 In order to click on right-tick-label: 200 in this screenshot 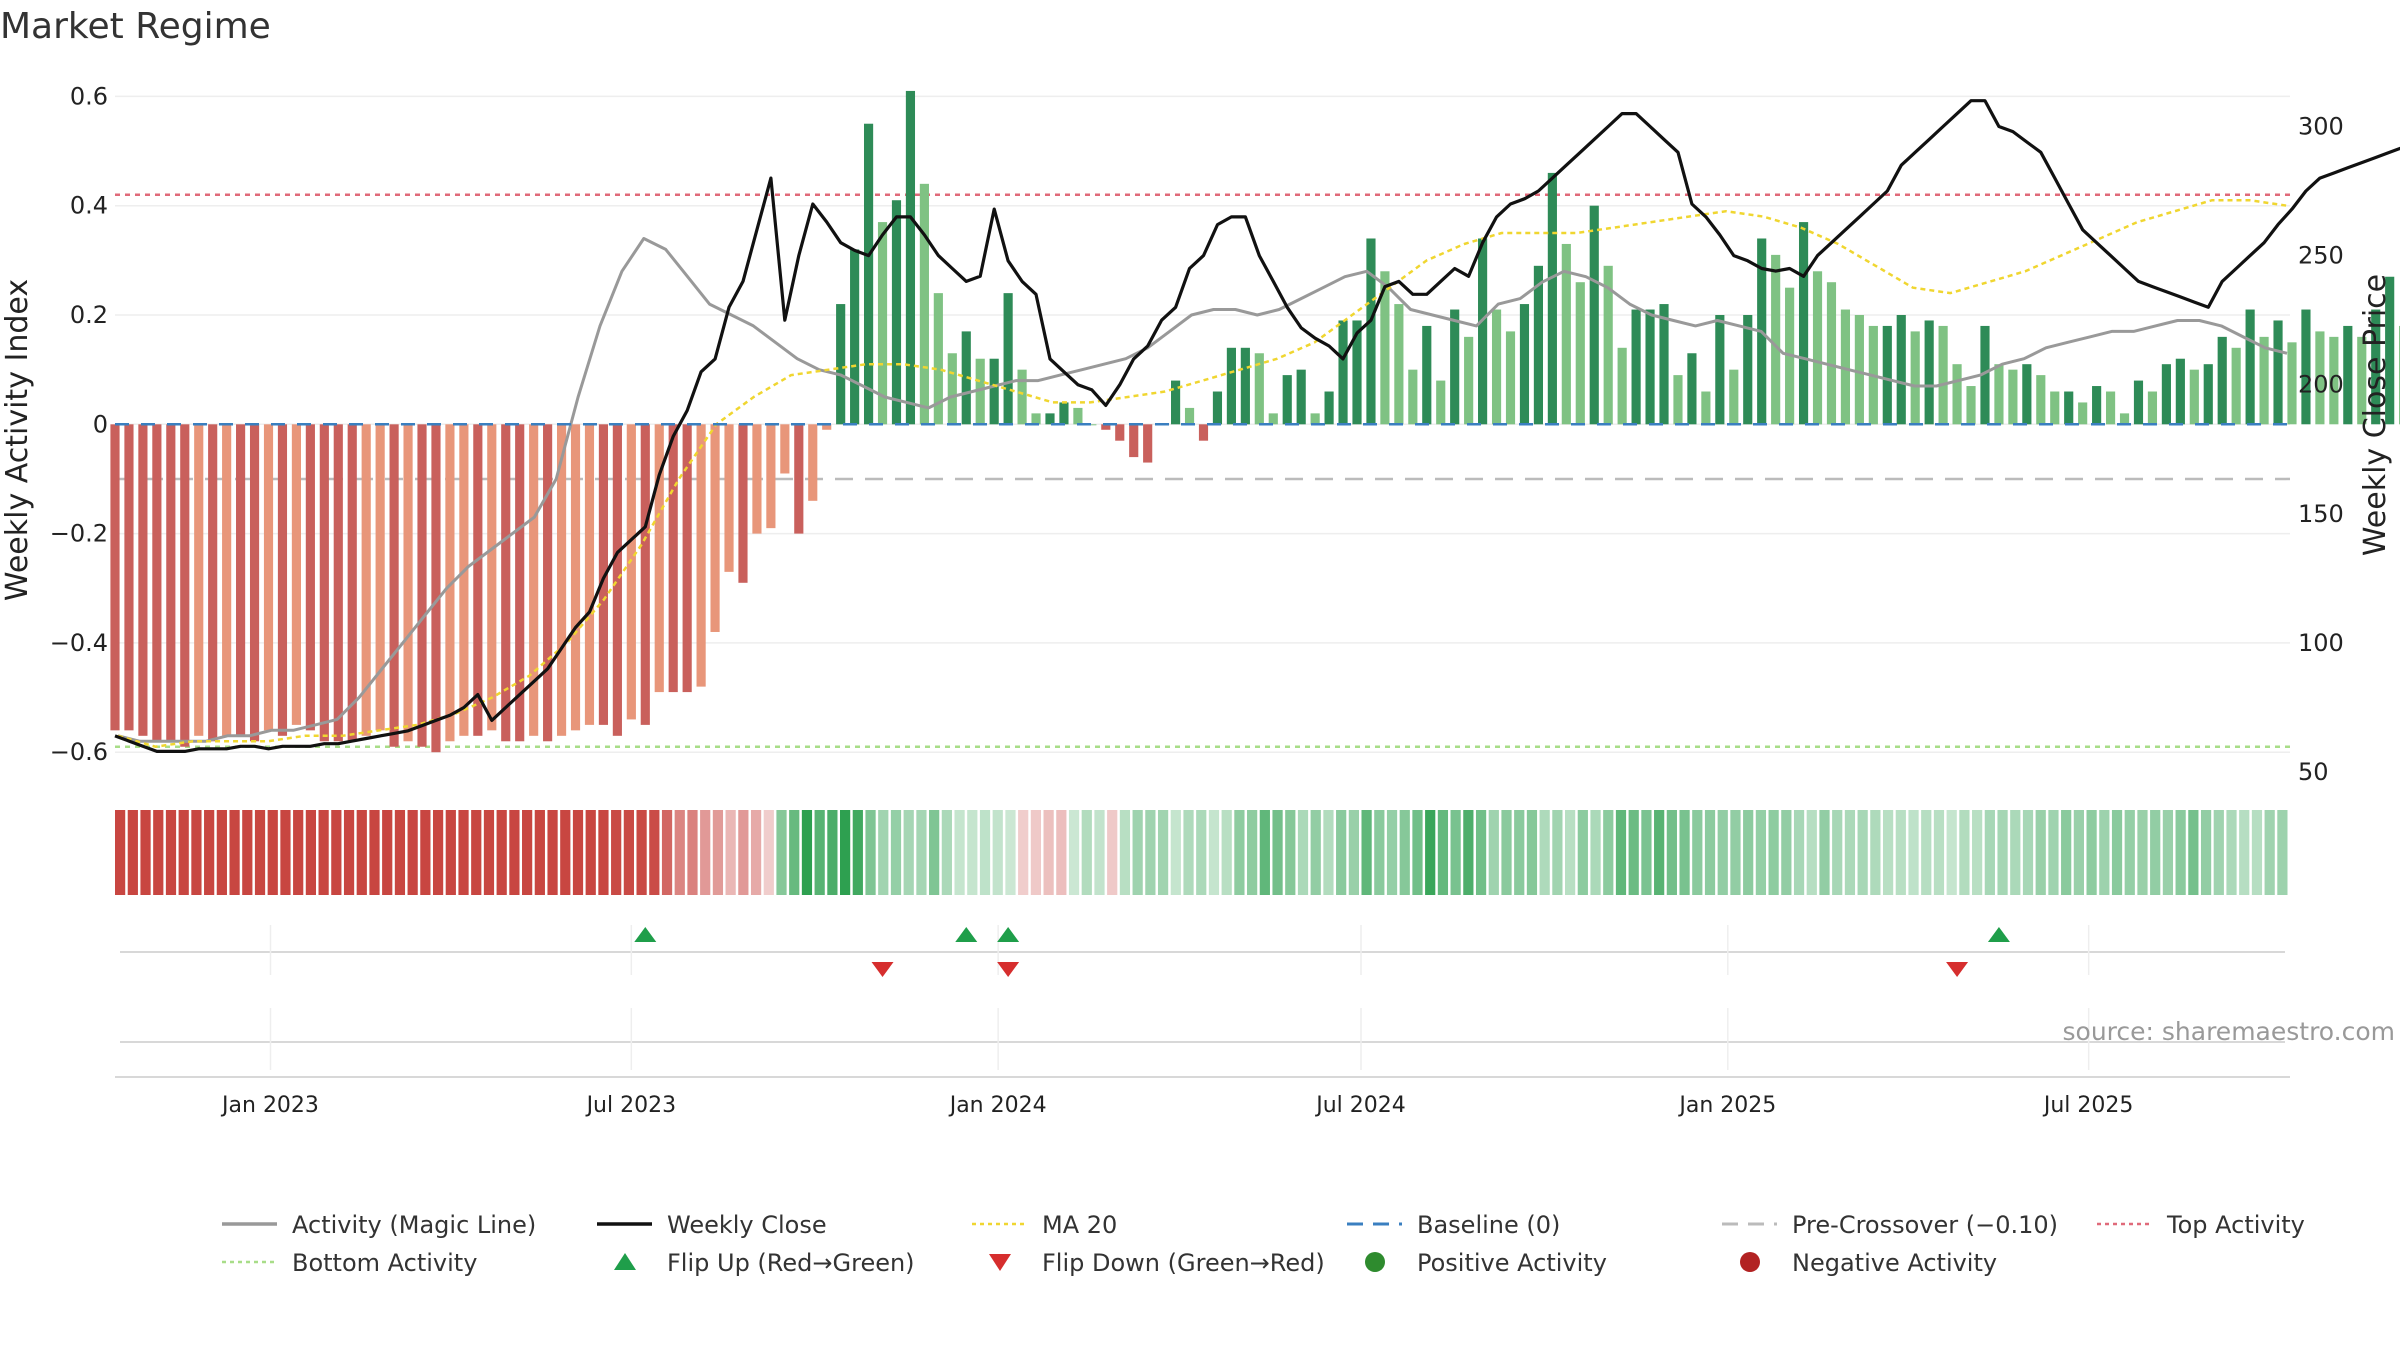, I will do `click(2321, 385)`.